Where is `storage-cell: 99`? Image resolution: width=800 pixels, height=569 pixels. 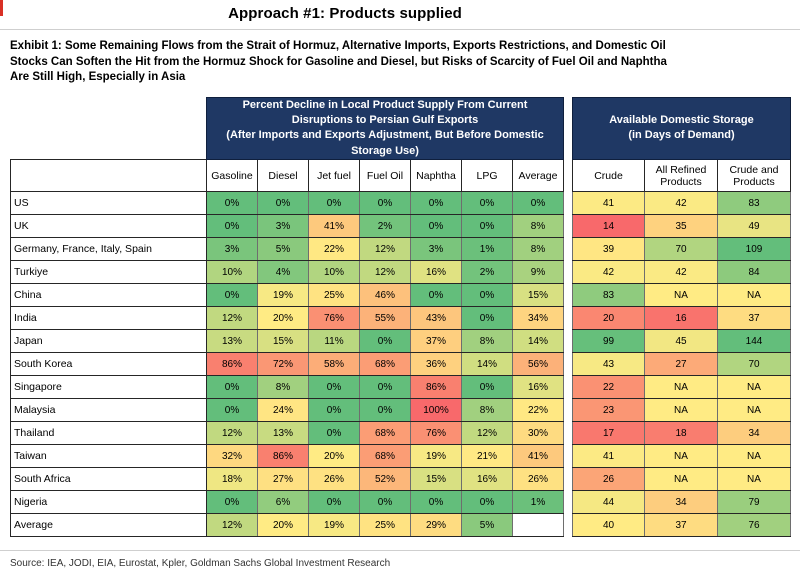 storage-cell: 99 is located at coordinates (608, 341).